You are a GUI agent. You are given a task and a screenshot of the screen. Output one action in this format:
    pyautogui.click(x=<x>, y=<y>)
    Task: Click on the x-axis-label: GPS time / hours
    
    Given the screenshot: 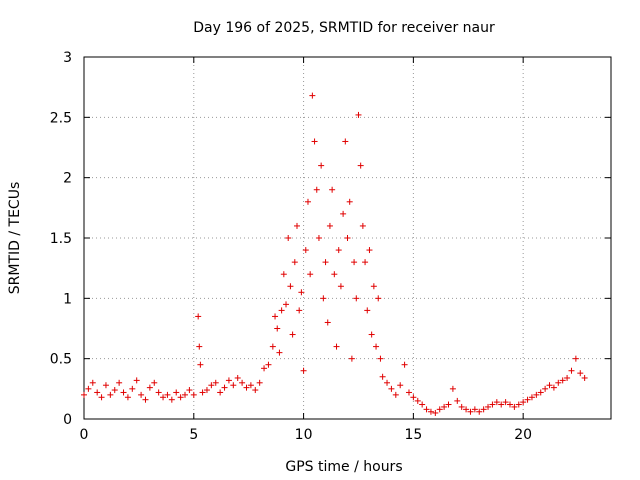 What is the action you would take?
    pyautogui.click(x=343, y=467)
    